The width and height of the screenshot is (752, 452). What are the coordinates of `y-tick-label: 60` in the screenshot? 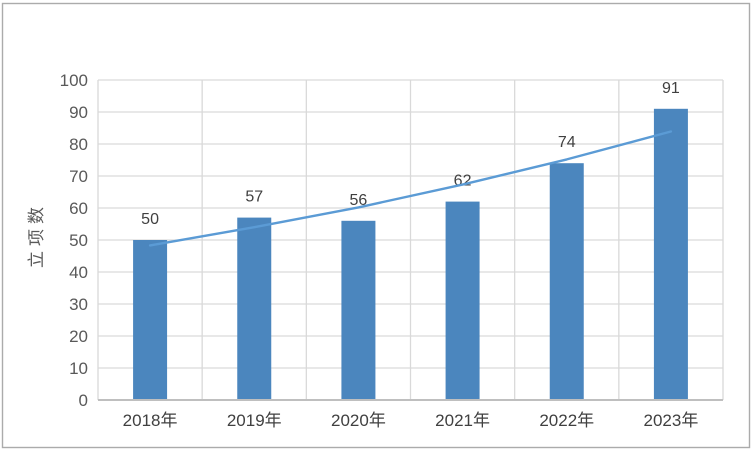 It's located at (78, 208).